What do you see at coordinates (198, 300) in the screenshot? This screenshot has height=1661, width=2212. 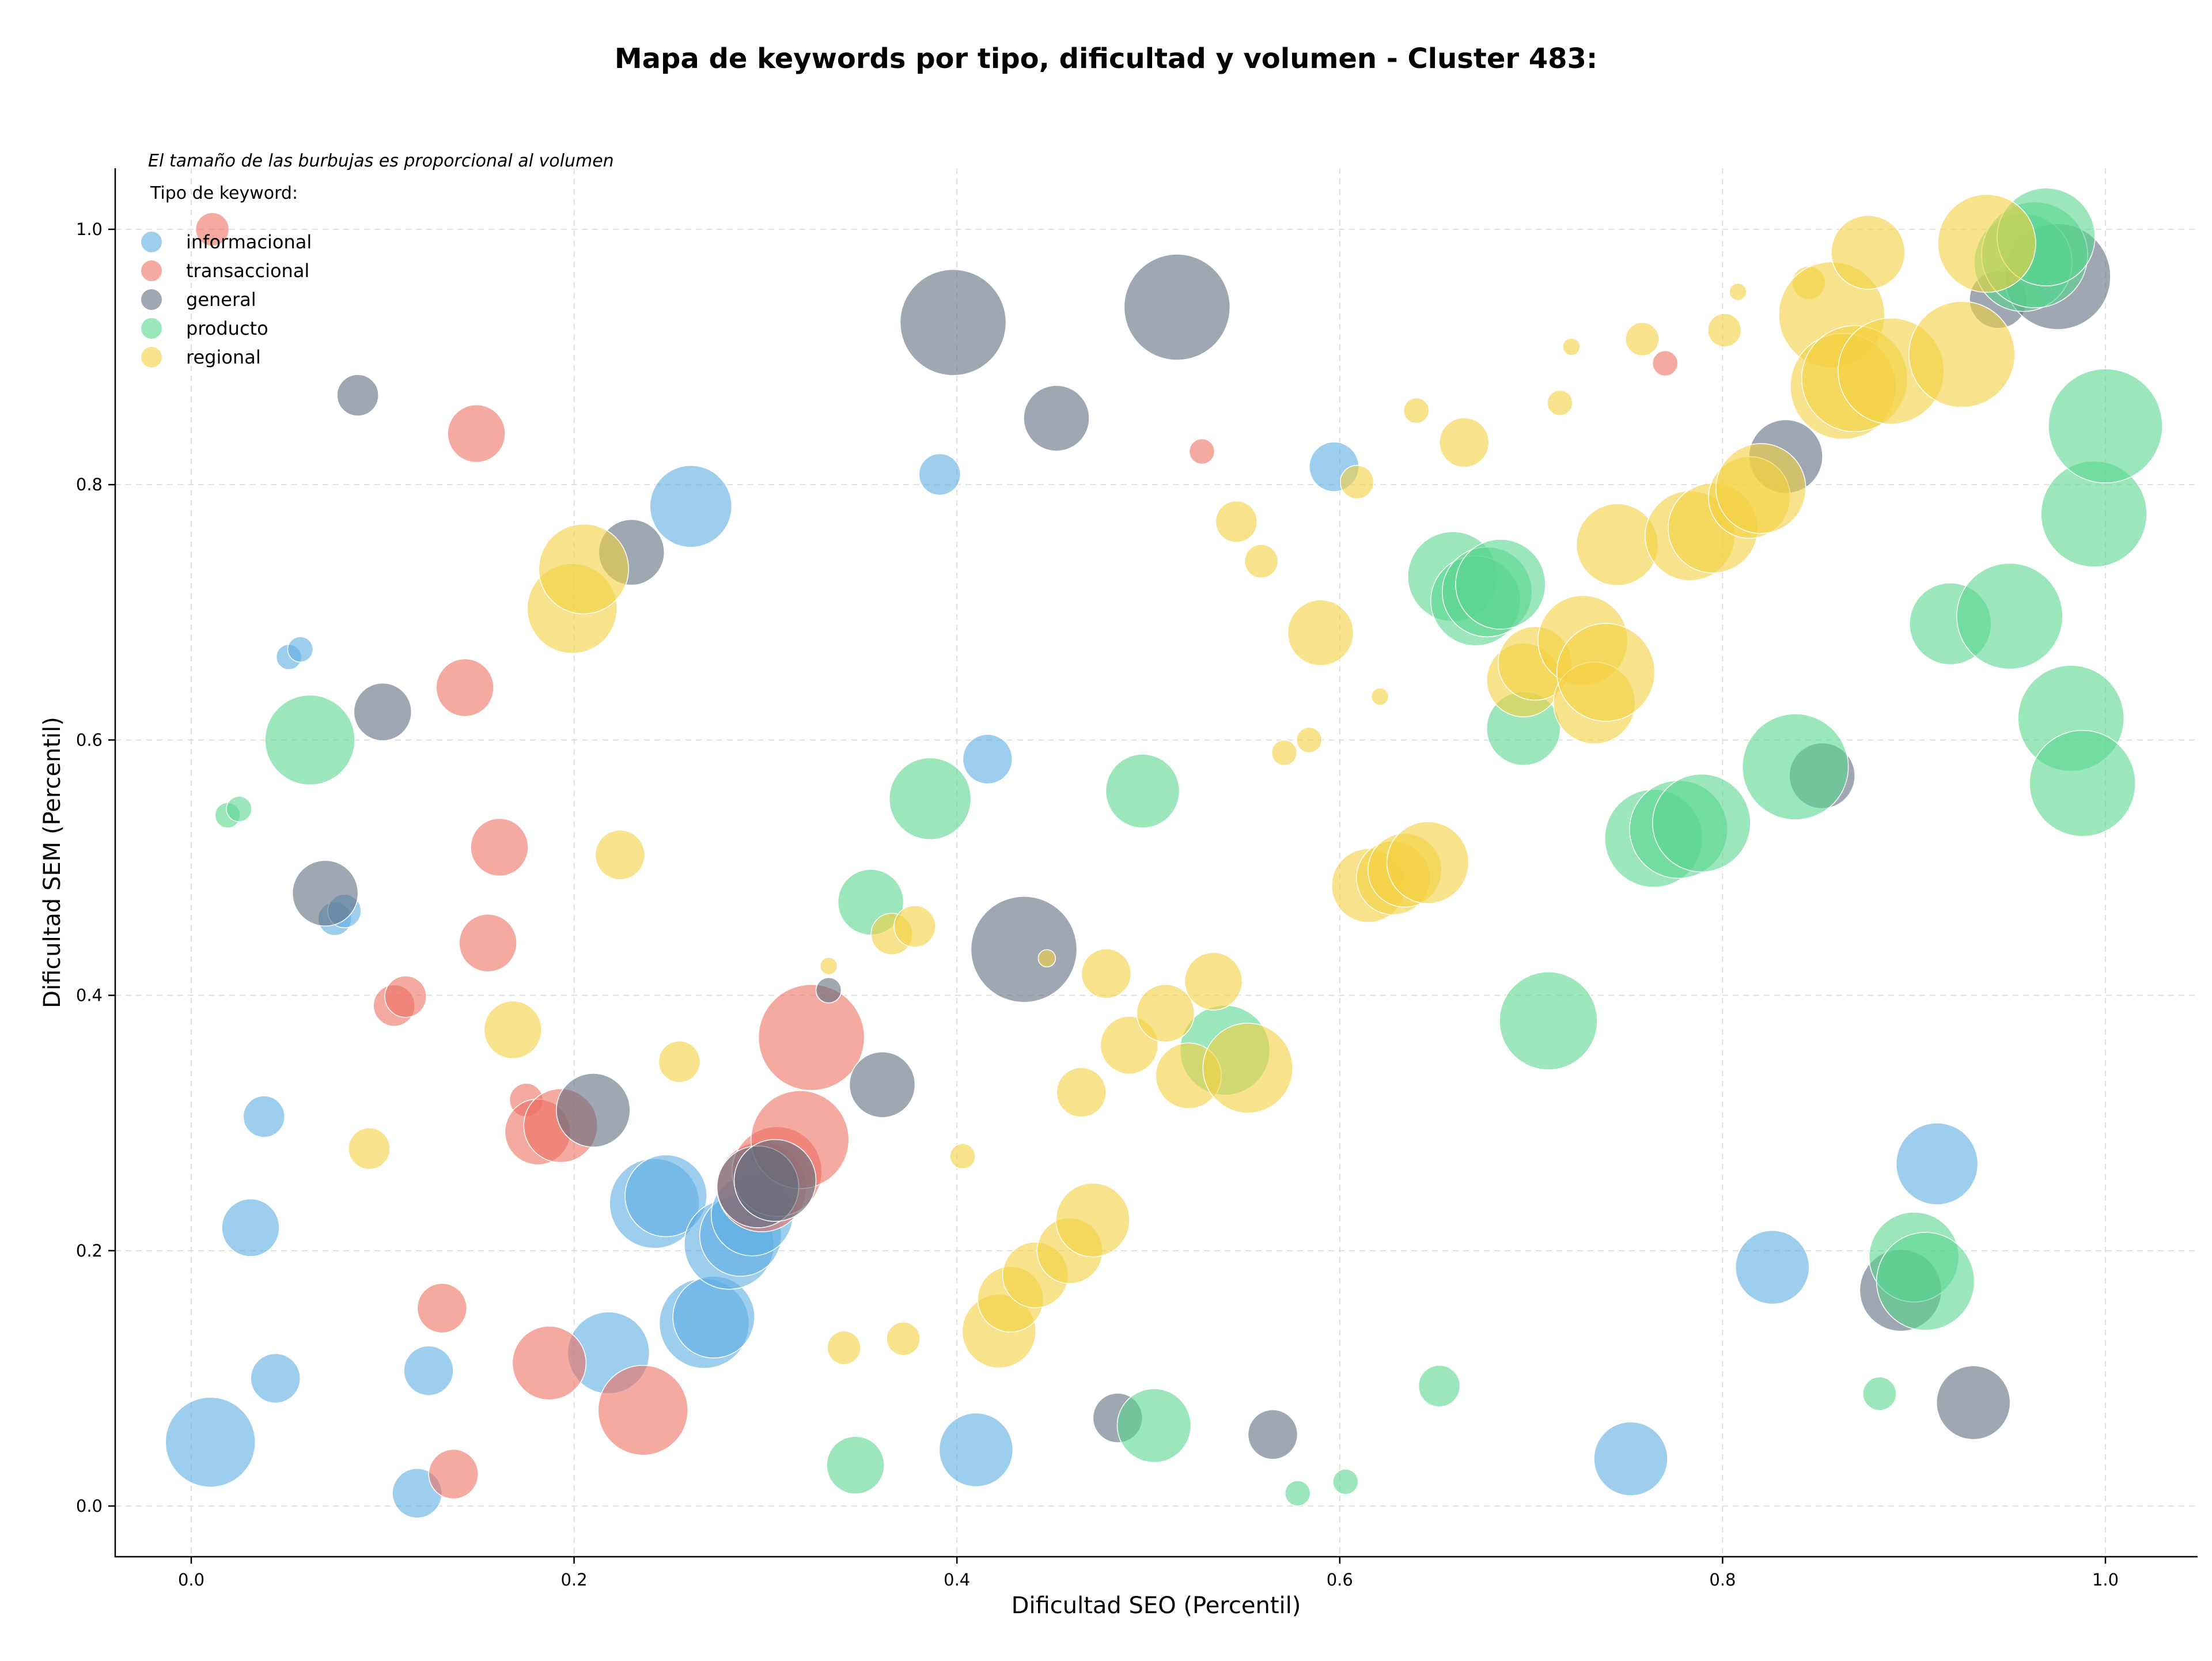 I see `legend-item-general: general` at bounding box center [198, 300].